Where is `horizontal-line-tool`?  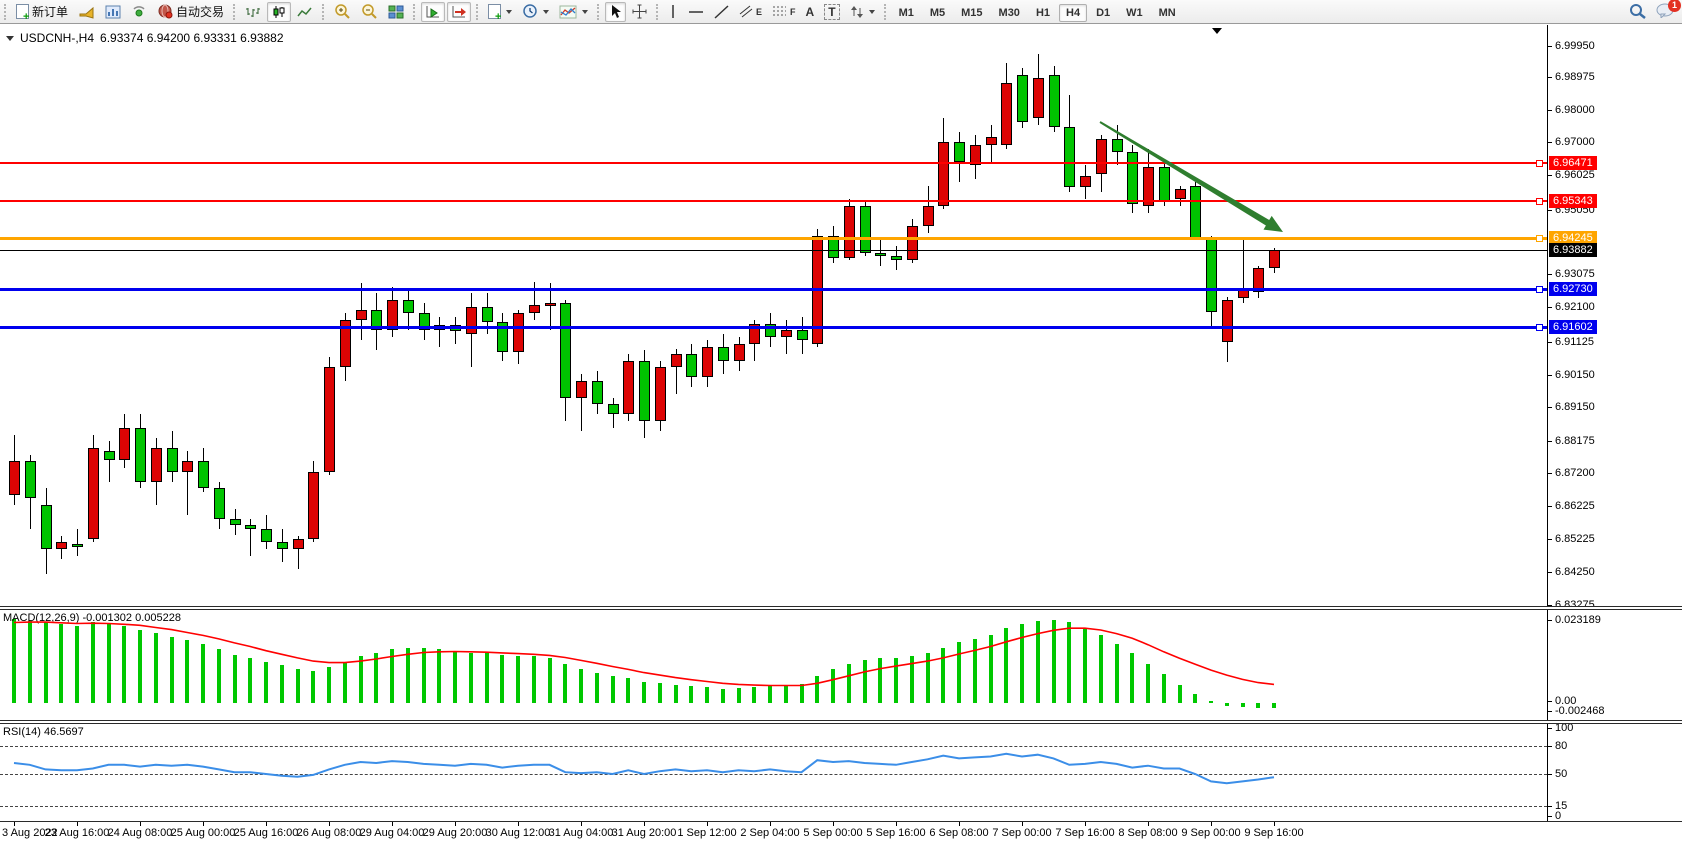 horizontal-line-tool is located at coordinates (696, 12).